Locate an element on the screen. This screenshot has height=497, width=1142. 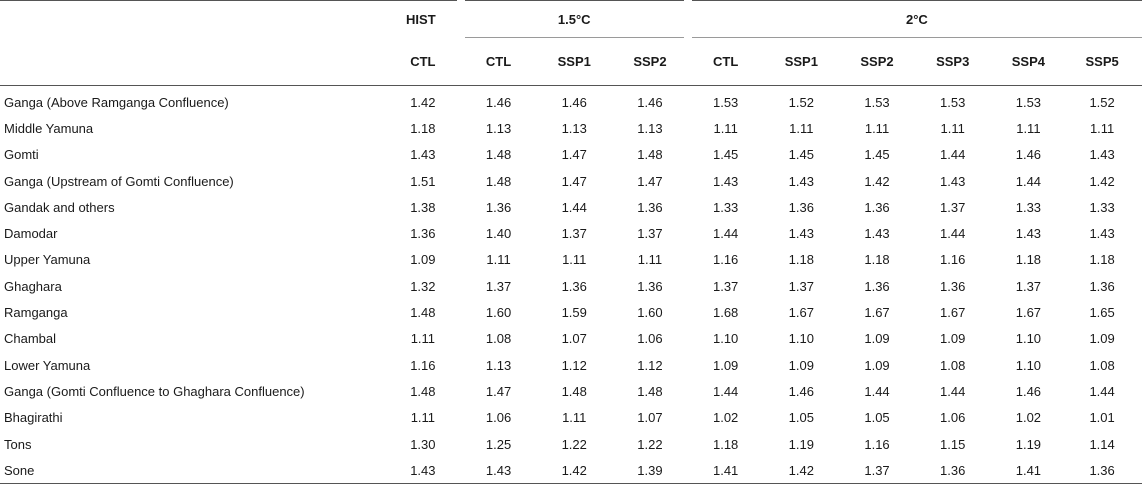
header-row-groups: HIST 1.5°C 2°C is located at coordinates (571, 19).